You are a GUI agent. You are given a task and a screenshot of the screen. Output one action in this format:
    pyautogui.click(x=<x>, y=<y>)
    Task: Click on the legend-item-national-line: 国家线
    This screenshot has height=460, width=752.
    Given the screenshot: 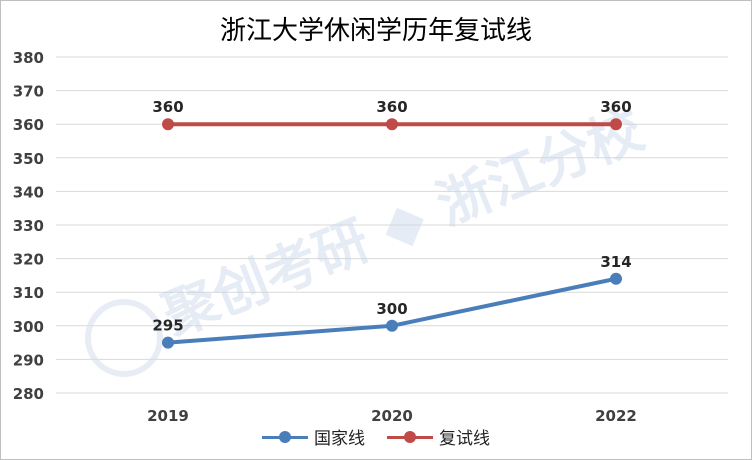 What is the action you would take?
    pyautogui.click(x=313, y=436)
    